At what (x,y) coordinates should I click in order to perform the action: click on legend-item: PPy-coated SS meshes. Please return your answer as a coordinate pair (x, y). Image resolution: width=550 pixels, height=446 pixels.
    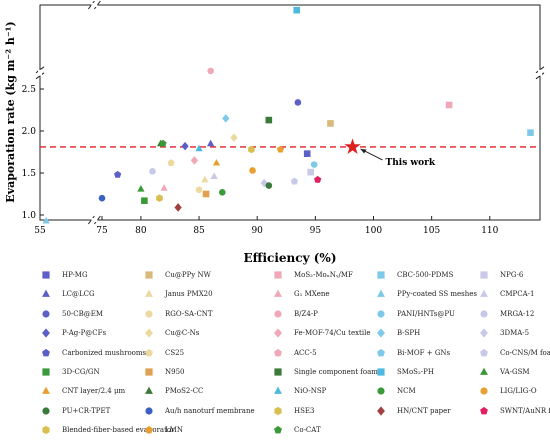
    Looking at the image, I should click on (426, 294).